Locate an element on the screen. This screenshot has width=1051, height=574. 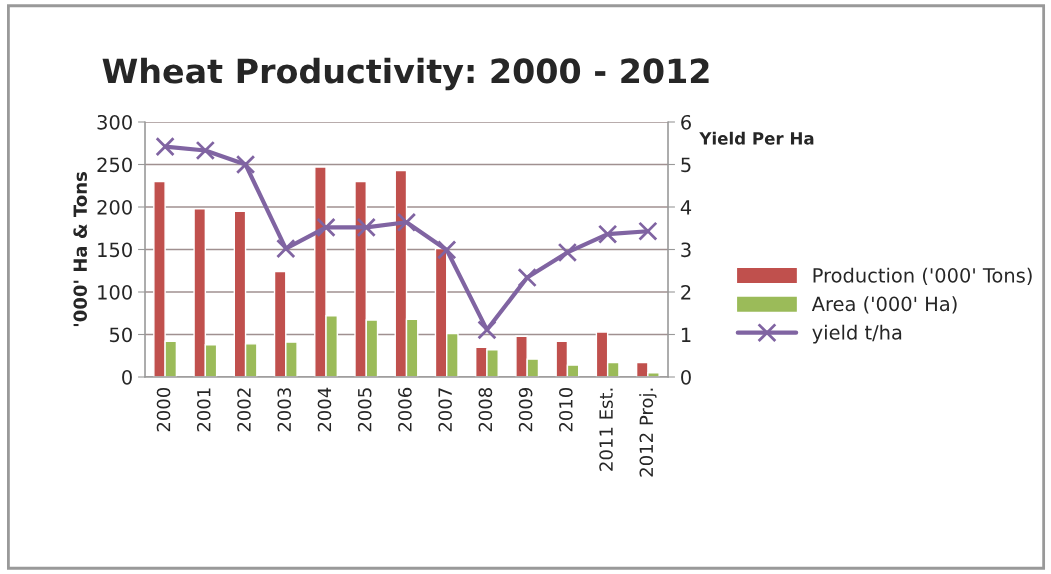
y2-tick-label: 6 is located at coordinates (686, 122).